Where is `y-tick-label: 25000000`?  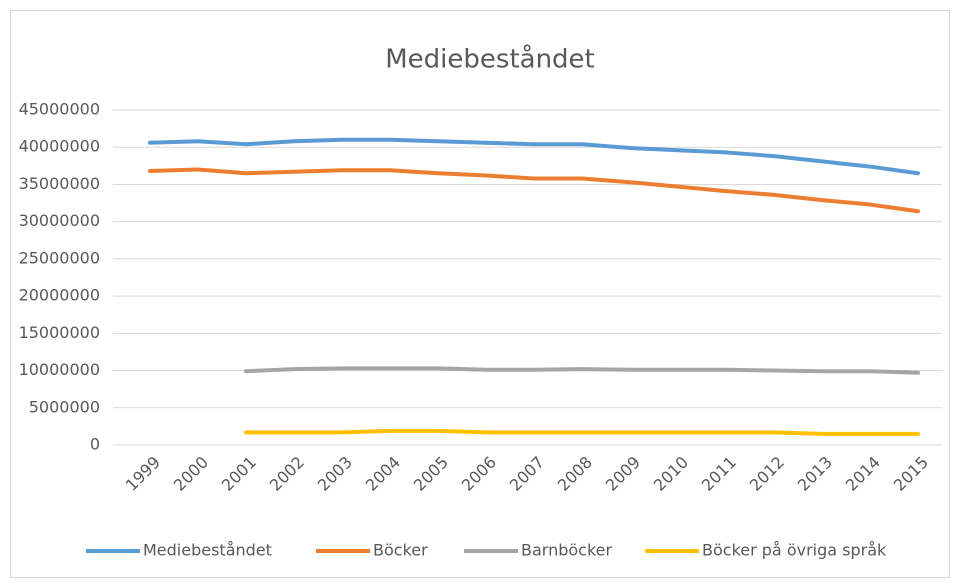
y-tick-label: 25000000 is located at coordinates (59, 257).